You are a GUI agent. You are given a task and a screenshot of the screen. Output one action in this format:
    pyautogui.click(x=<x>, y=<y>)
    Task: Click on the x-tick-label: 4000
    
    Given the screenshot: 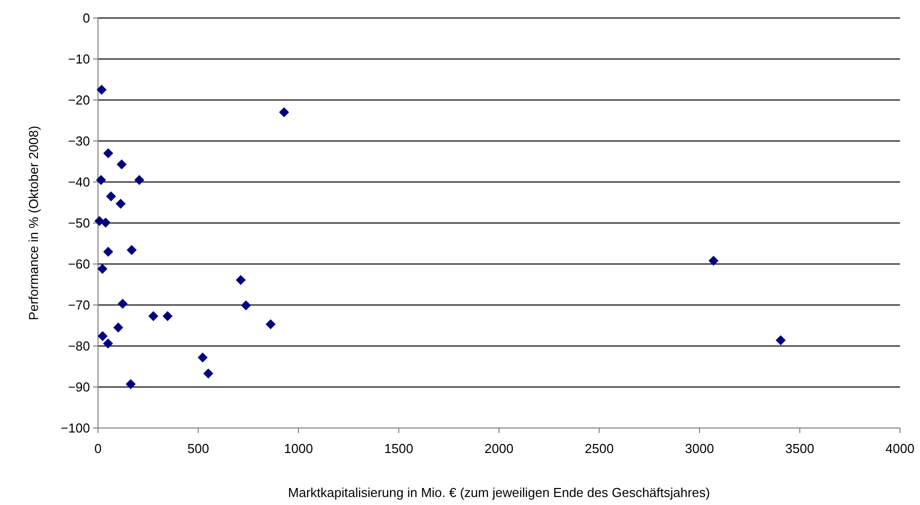 What is the action you would take?
    pyautogui.click(x=900, y=448)
    